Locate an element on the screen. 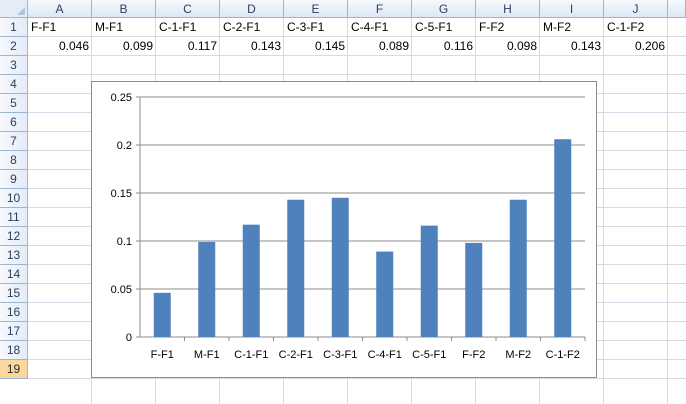 This screenshot has width=686, height=404. row-header-15: 15 is located at coordinates (14, 293).